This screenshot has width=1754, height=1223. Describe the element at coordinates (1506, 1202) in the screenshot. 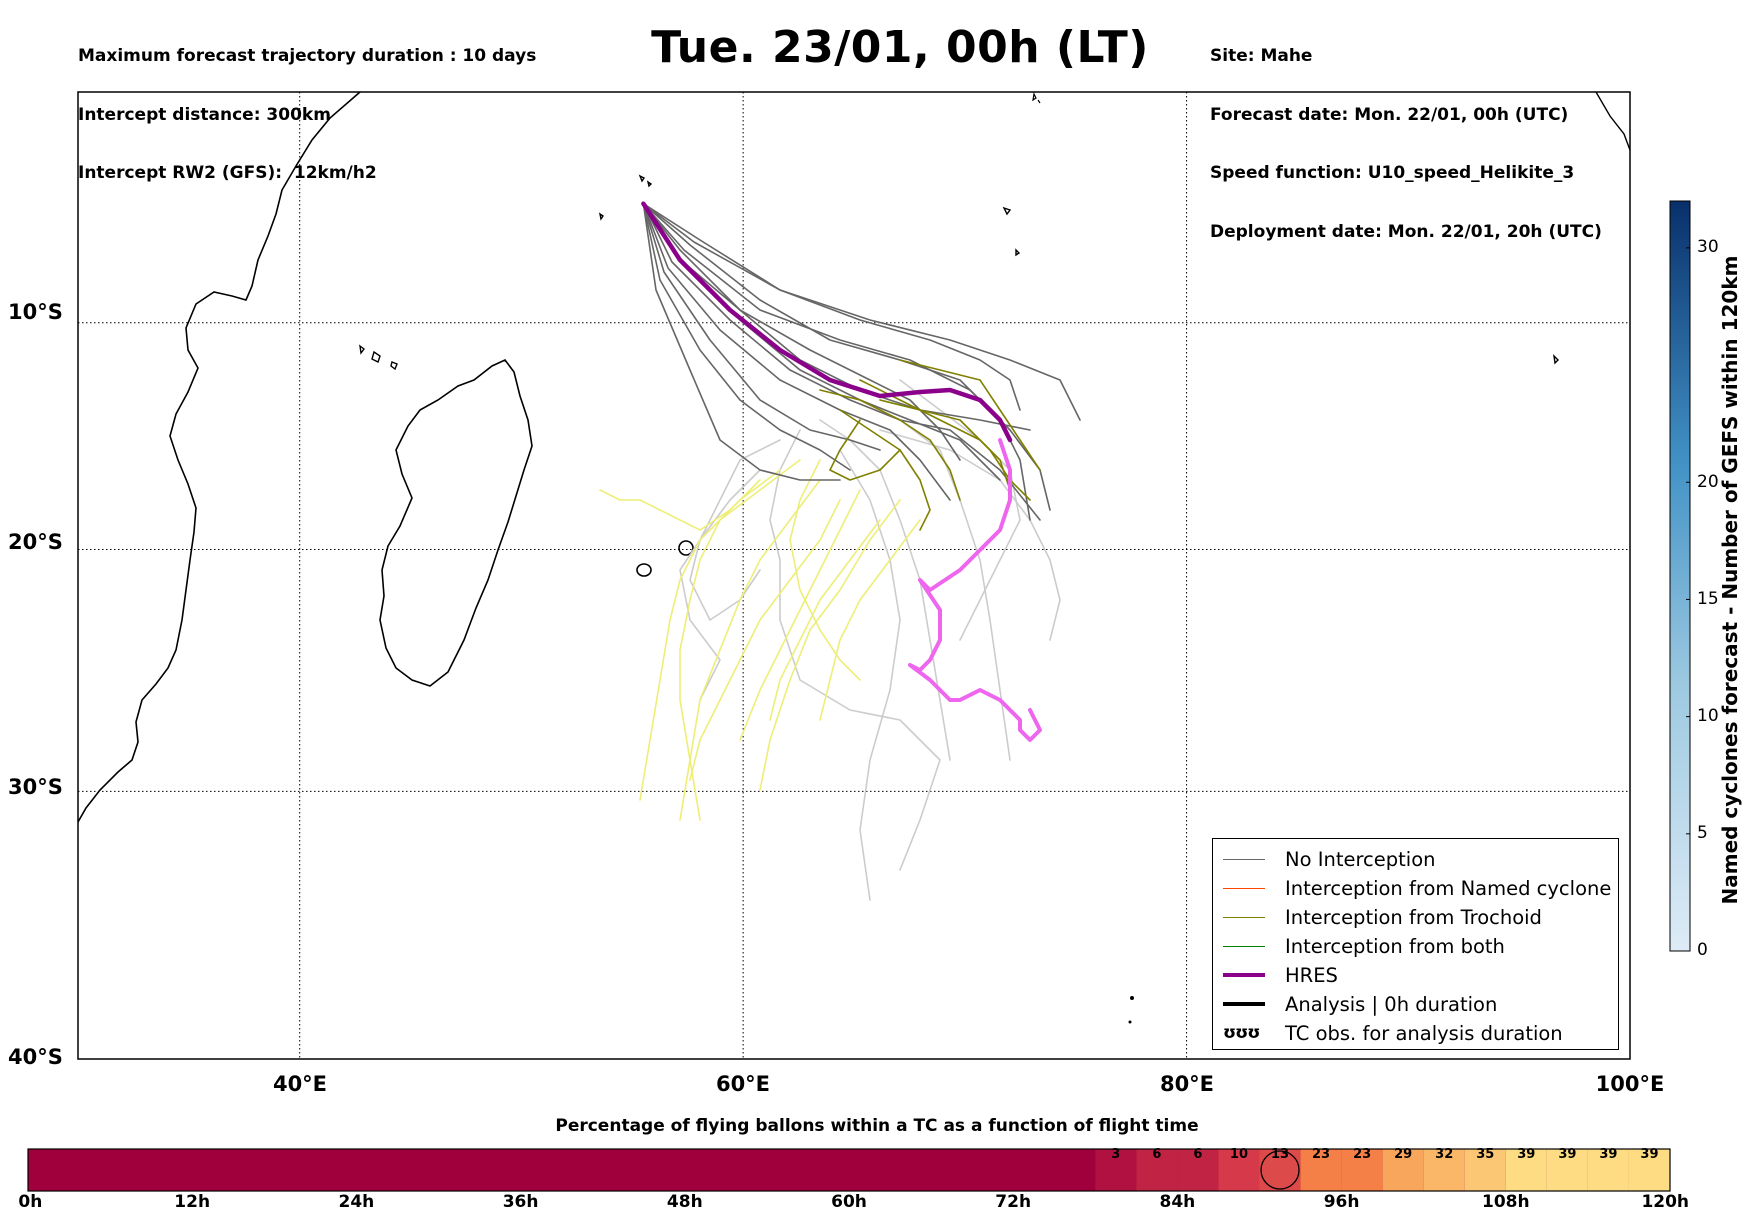

I see `hour-label: 108h` at that location.